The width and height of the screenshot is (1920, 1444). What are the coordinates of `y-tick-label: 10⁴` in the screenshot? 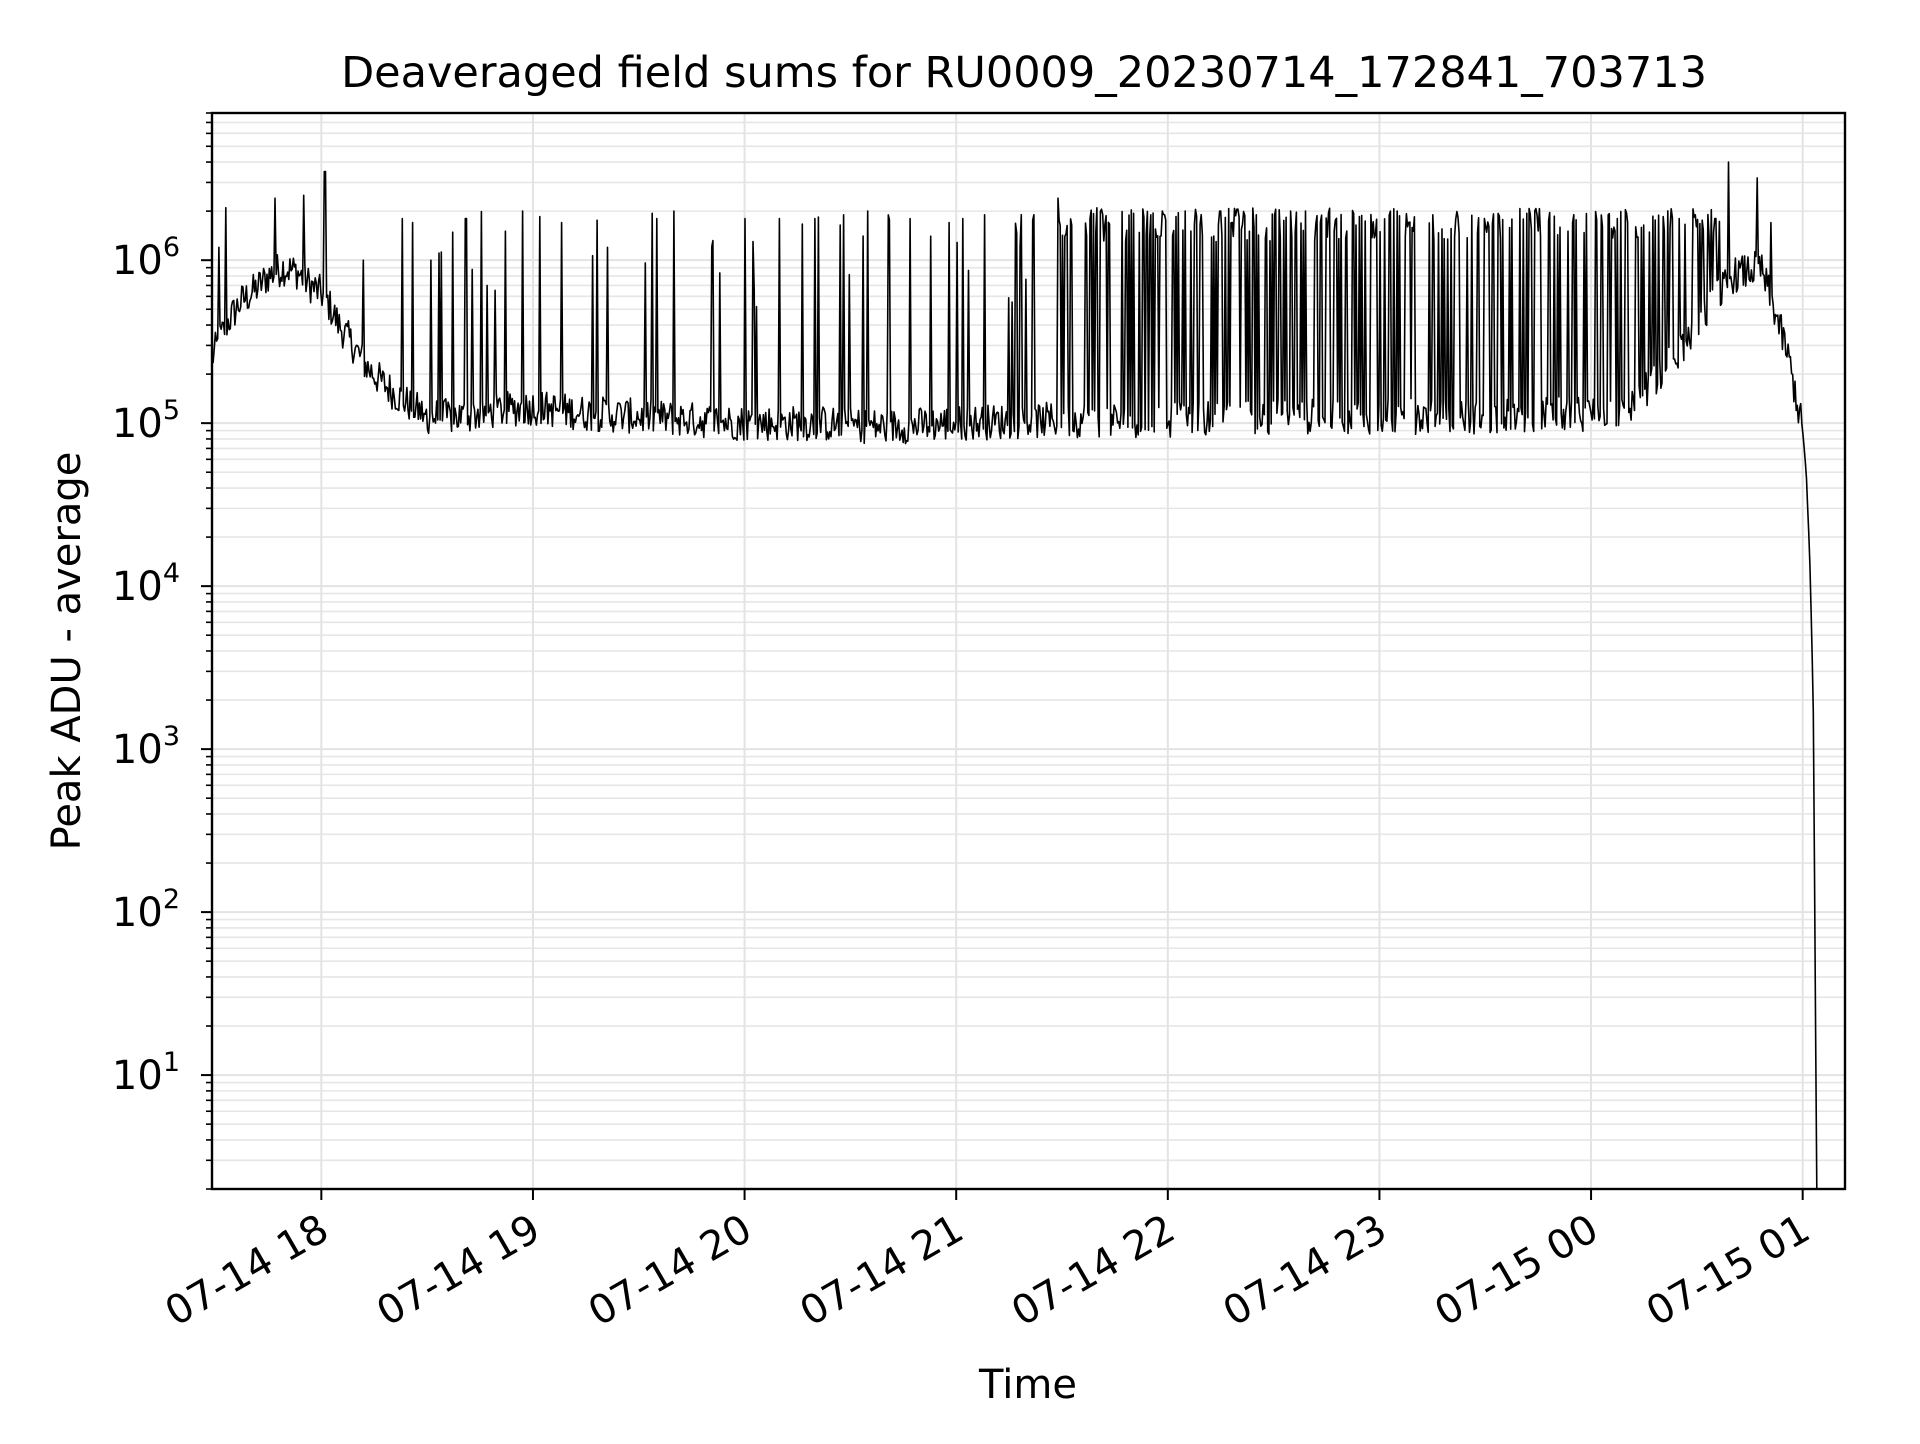 It's located at (146, 584).